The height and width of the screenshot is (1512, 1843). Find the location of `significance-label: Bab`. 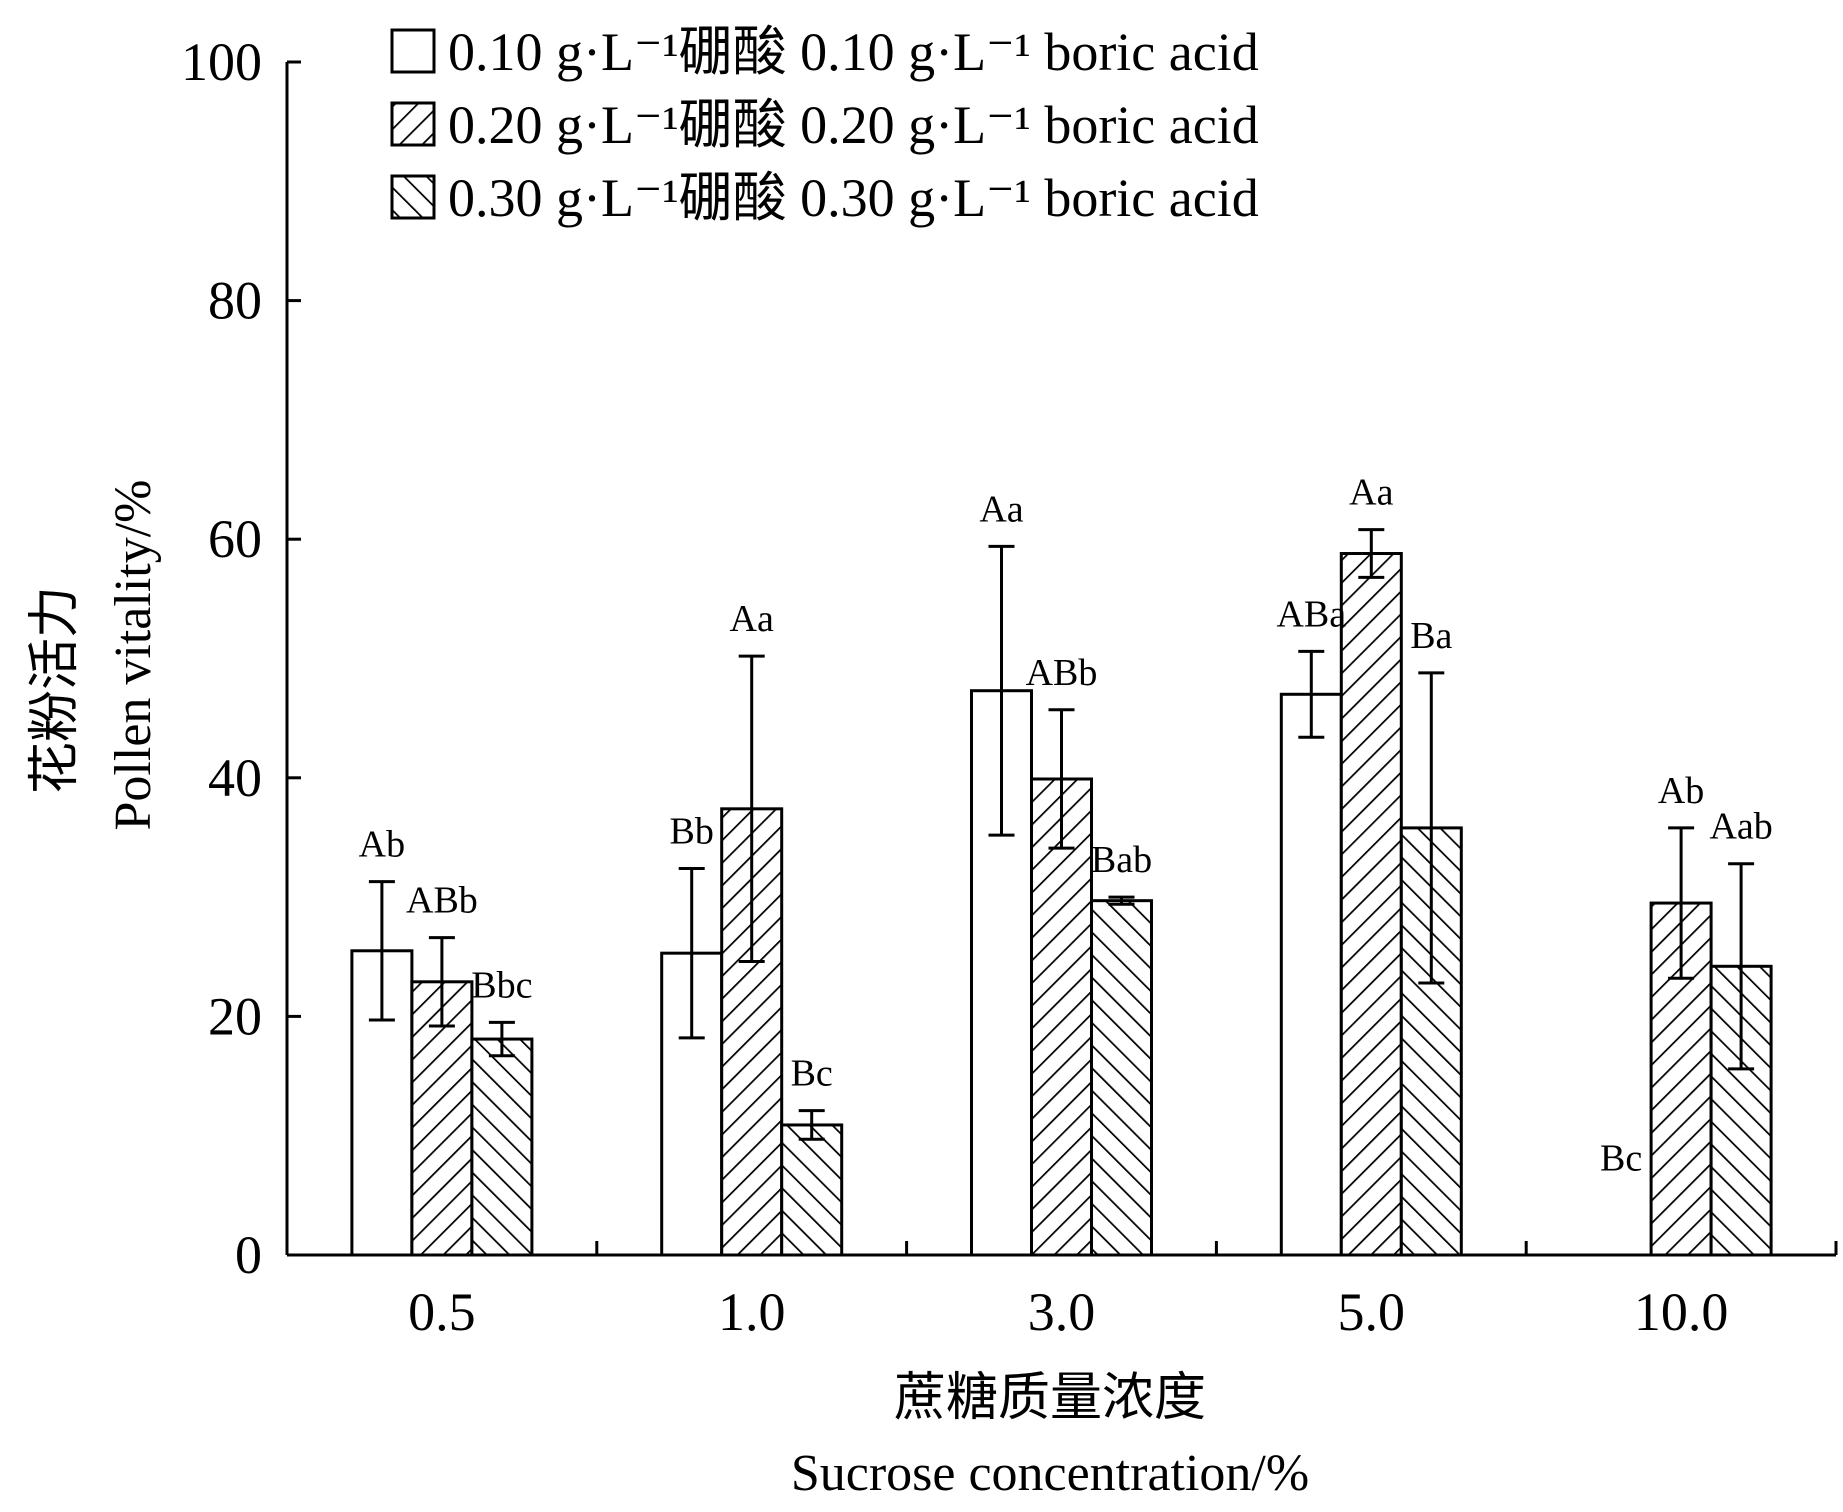

significance-label: Bab is located at coordinates (1121, 860).